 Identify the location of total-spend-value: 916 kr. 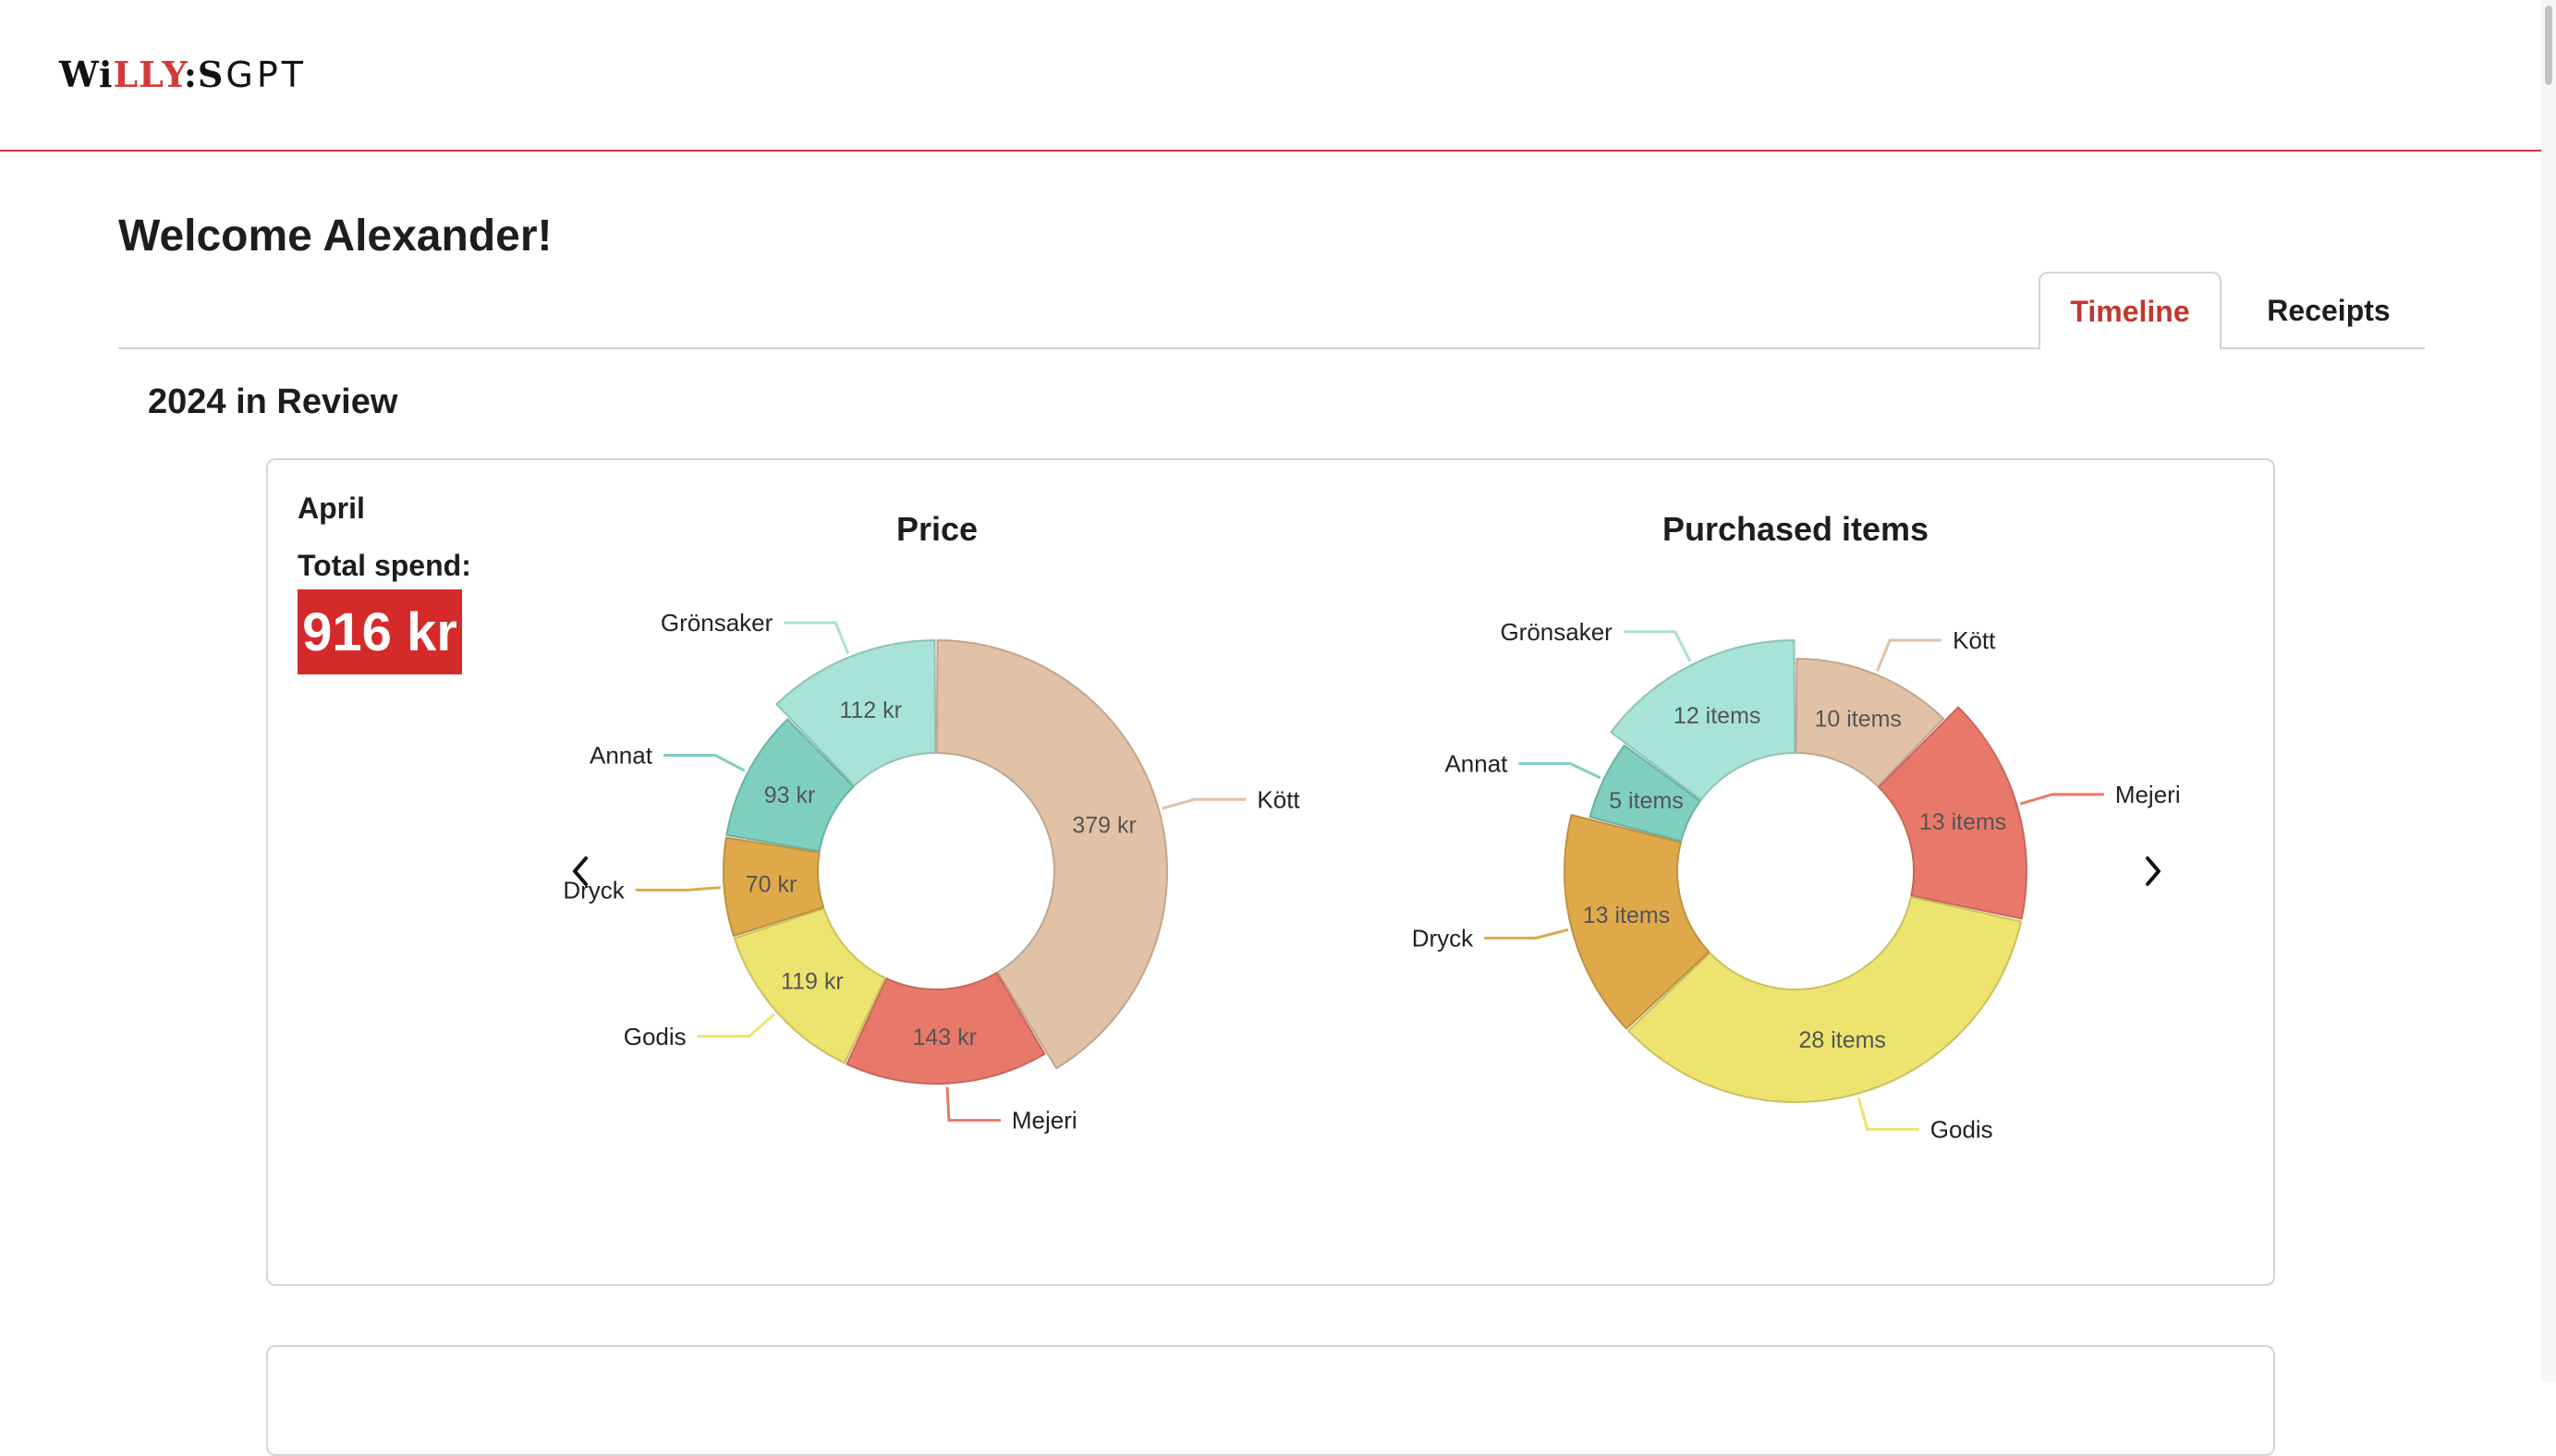
(380, 631).